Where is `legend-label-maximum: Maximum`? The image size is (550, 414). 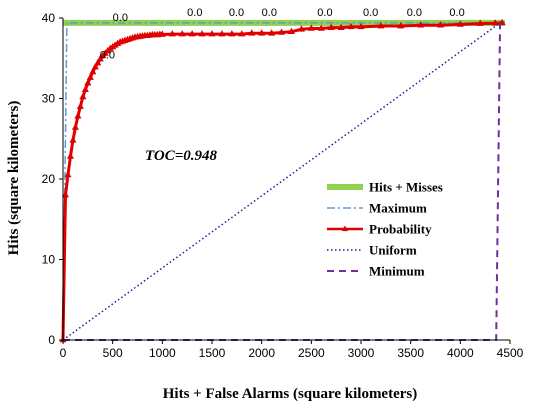
legend-label-maximum: Maximum is located at coordinates (398, 208).